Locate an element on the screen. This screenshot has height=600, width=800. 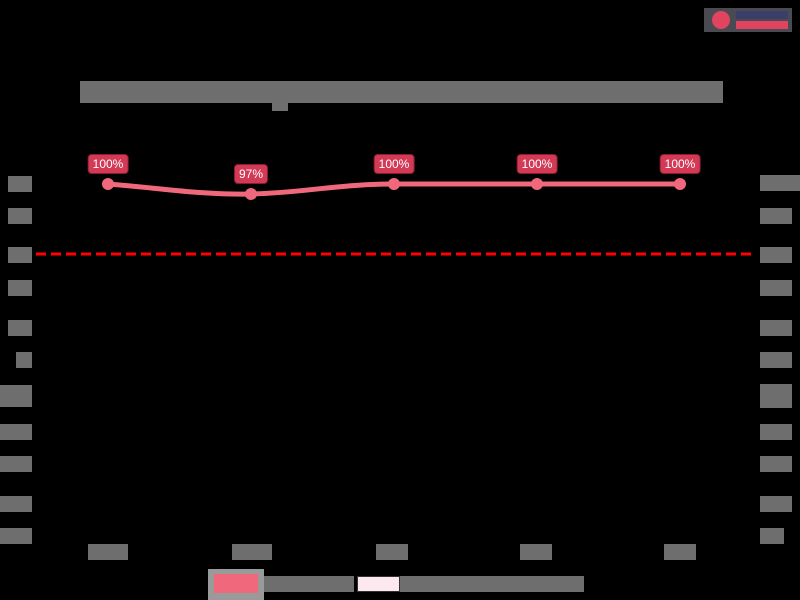
chart-title is located at coordinates (401, 92).